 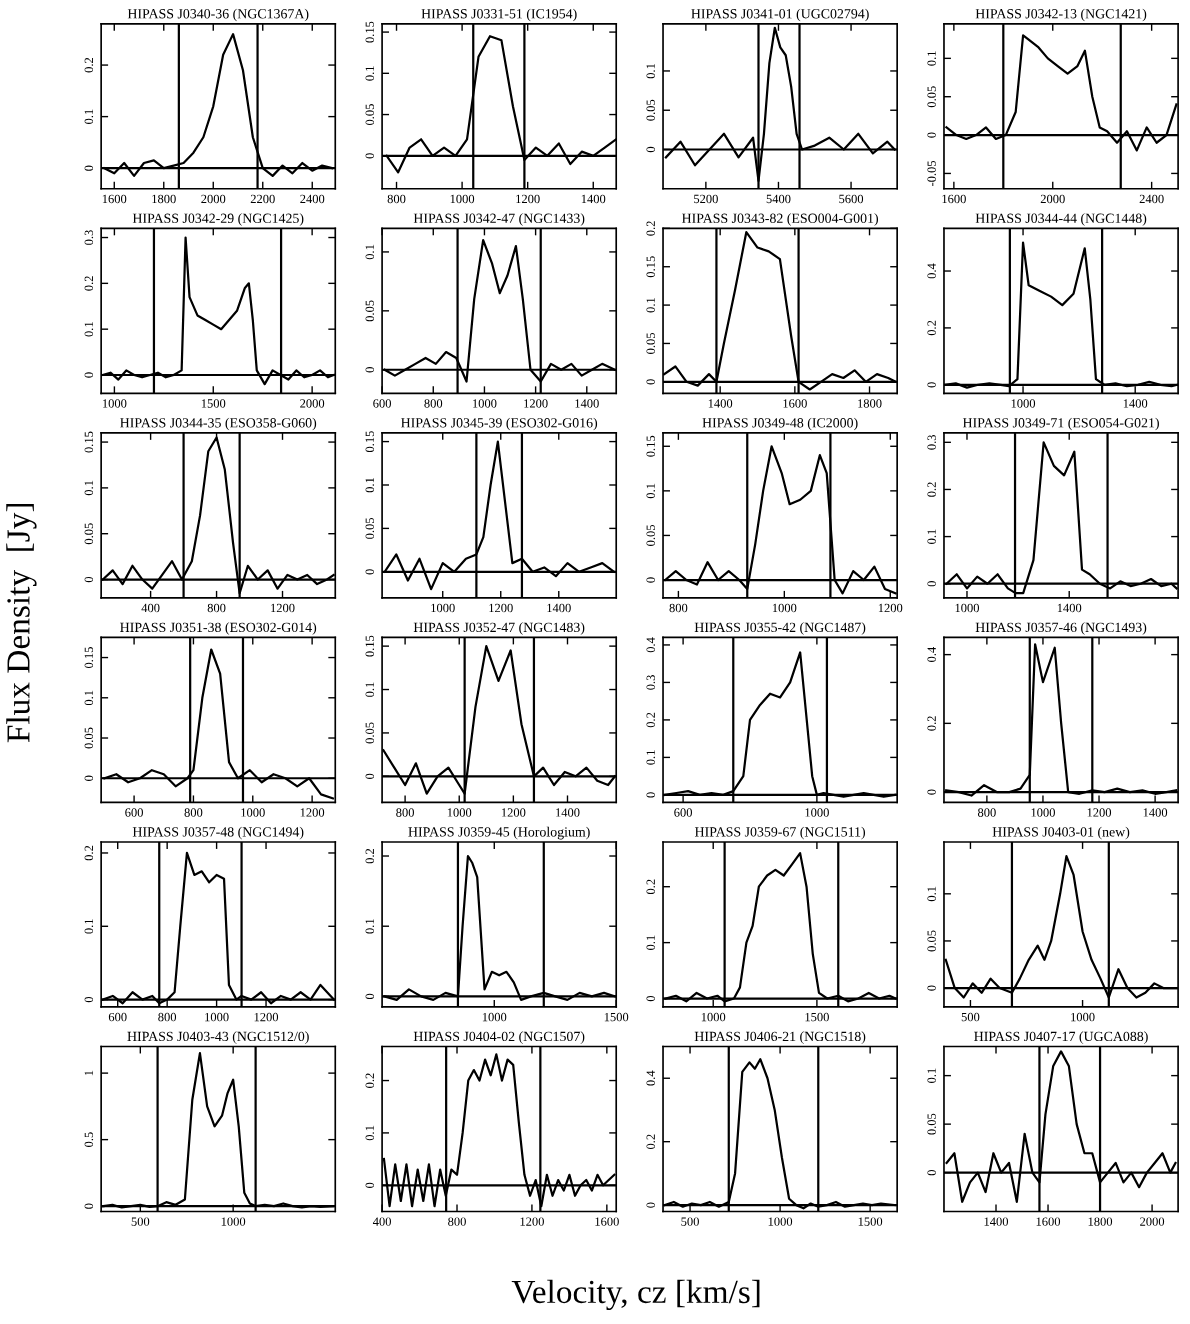 What do you see at coordinates (21, 623) in the screenshot?
I see `y-axis-title: Flux Density [Jy]` at bounding box center [21, 623].